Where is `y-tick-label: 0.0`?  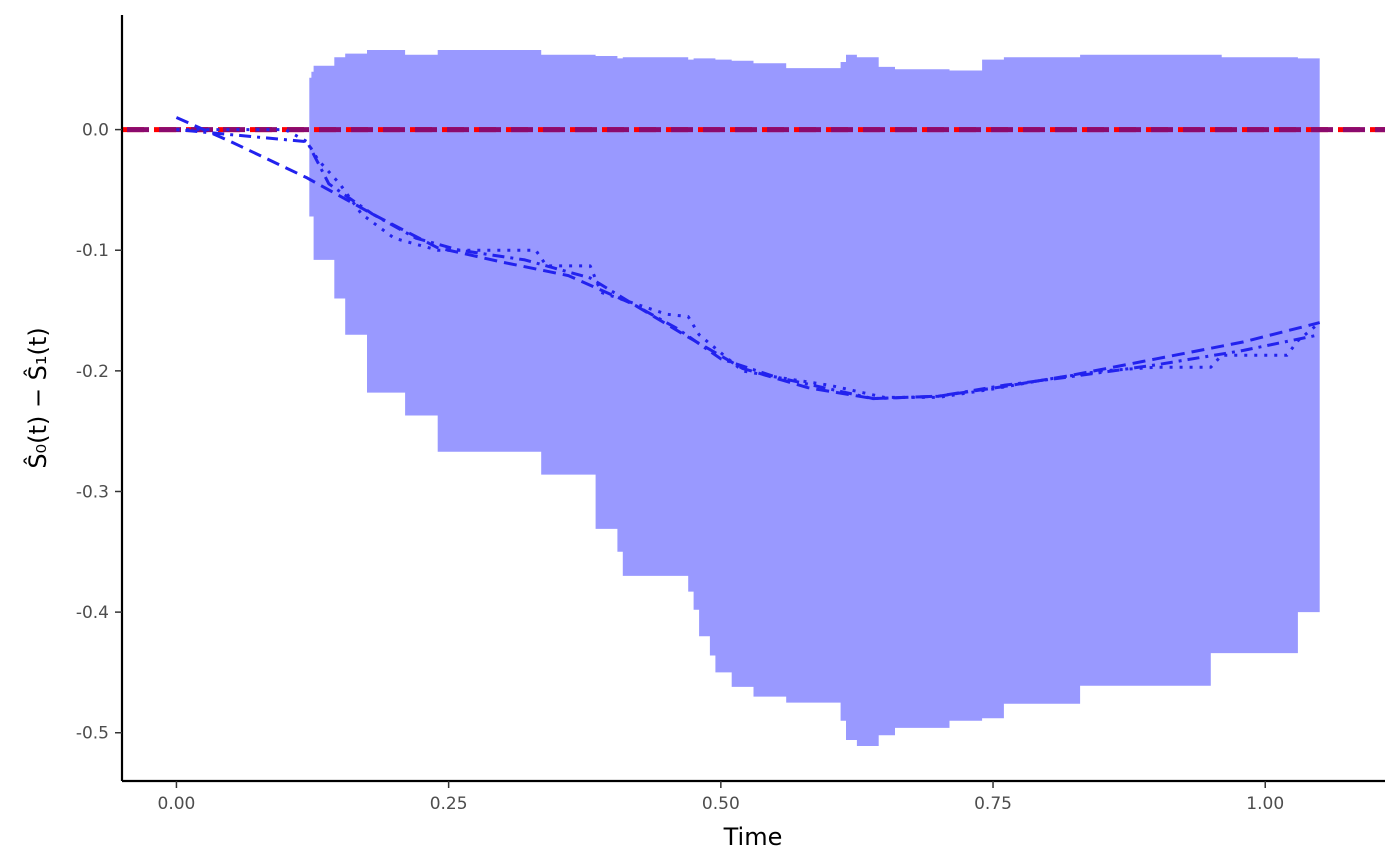
y-tick-label: 0.0 is located at coordinates (95, 131).